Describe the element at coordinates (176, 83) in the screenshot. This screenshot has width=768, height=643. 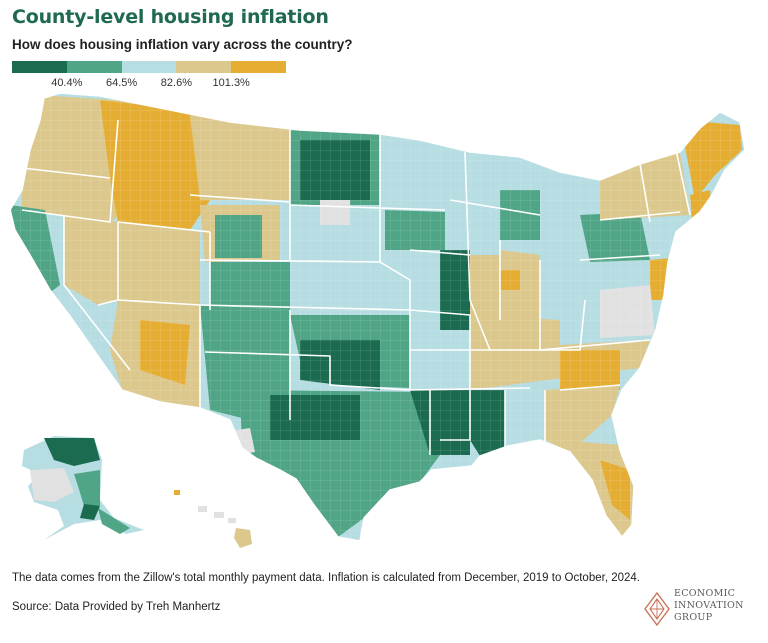
I see `legend-tick-3: 82.6%` at that location.